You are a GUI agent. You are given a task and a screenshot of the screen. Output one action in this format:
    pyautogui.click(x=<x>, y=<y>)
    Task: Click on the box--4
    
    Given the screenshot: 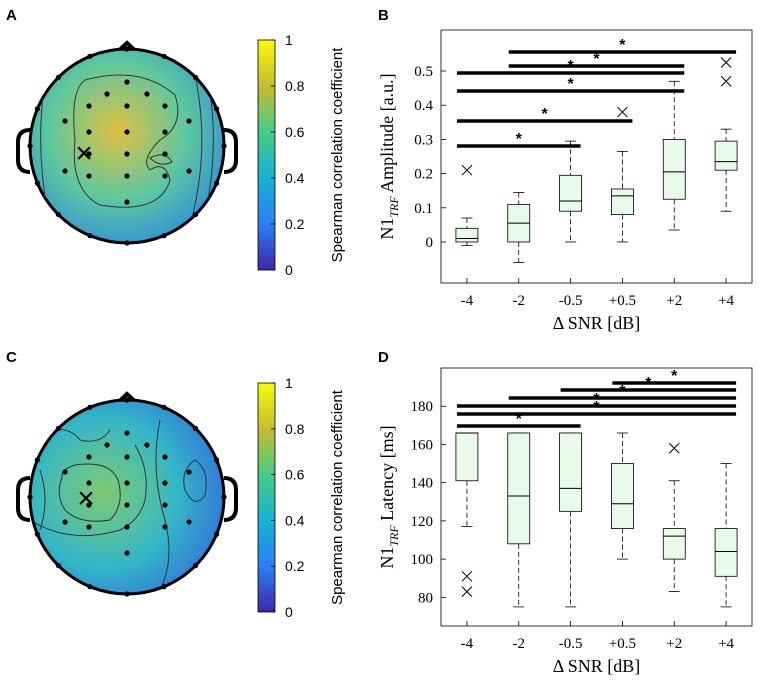 What is the action you would take?
    pyautogui.click(x=467, y=514)
    